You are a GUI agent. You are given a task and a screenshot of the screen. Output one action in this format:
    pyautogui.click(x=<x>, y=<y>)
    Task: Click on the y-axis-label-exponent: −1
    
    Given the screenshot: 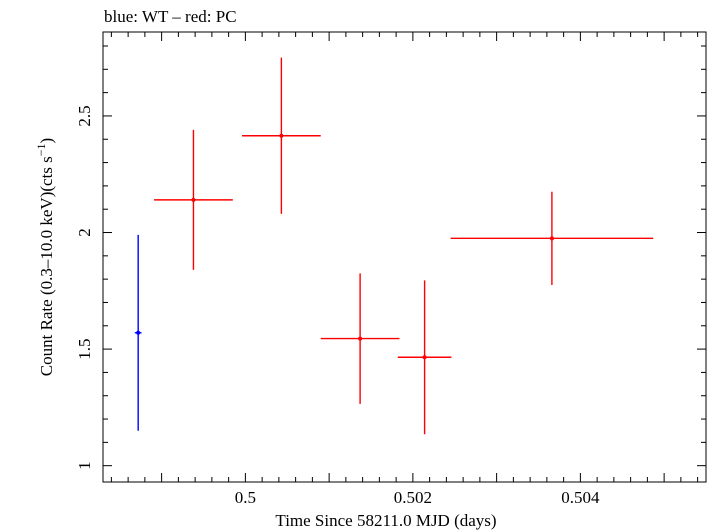 What is the action you would take?
    pyautogui.click(x=41, y=149)
    